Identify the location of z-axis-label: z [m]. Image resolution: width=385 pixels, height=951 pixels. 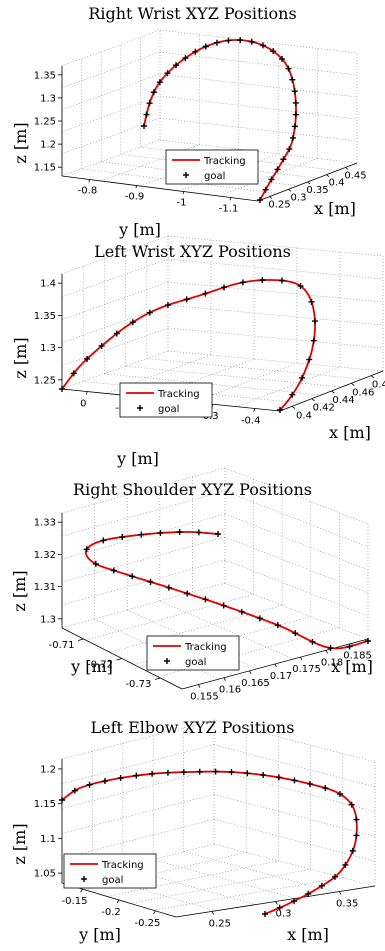
(19, 590).